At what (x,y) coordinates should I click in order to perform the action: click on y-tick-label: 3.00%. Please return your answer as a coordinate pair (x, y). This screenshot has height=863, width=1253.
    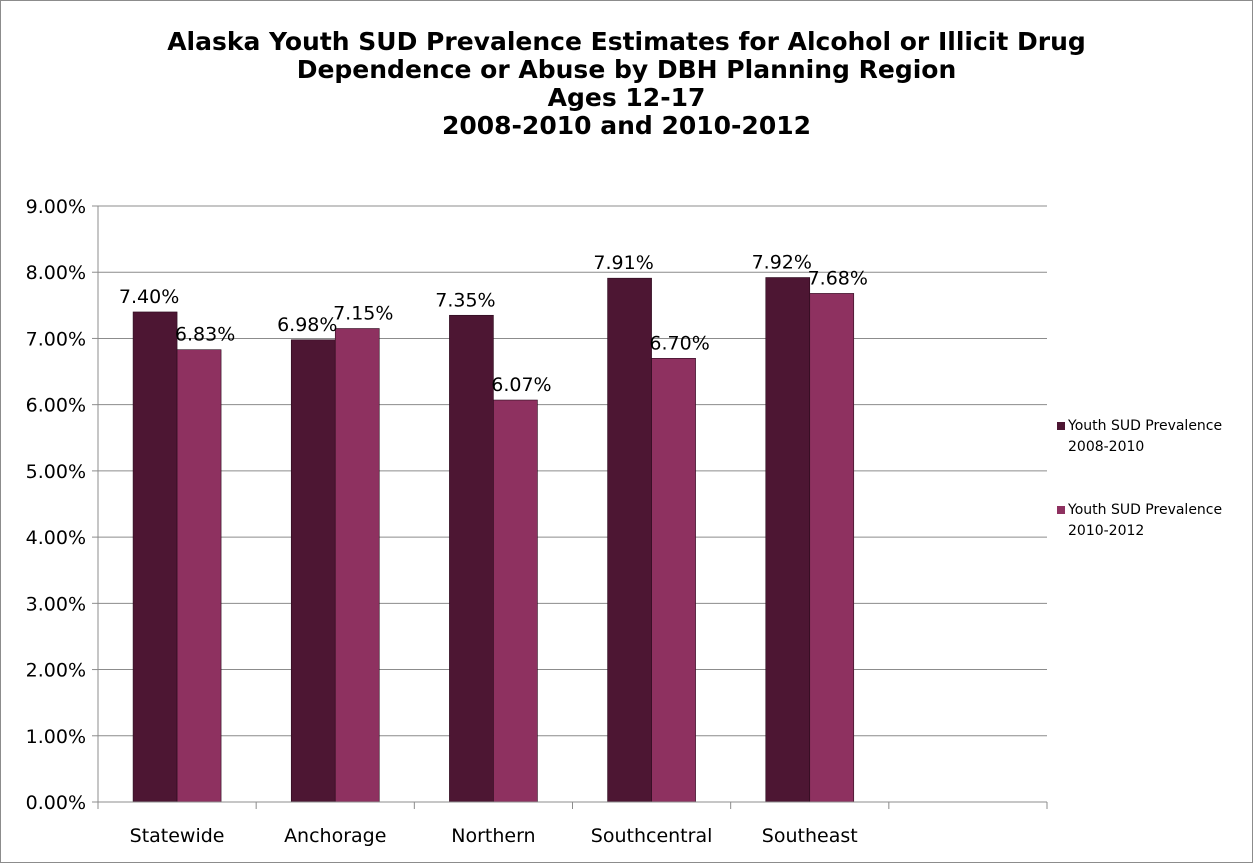
    Looking at the image, I should click on (56, 604).